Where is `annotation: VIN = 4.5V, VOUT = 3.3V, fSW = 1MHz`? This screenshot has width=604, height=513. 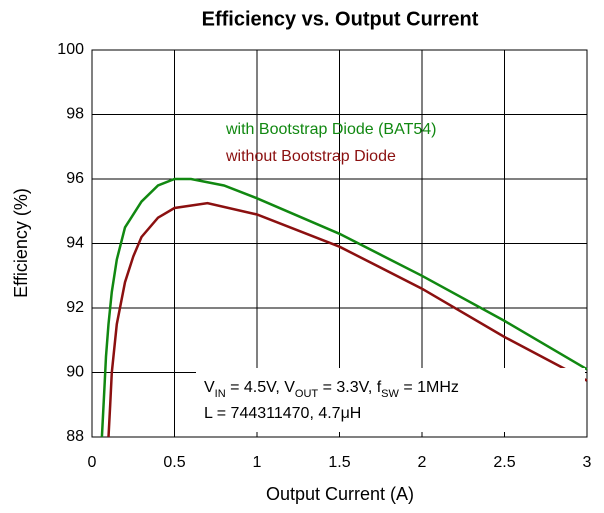 annotation: VIN = 4.5V, VOUT = 3.3V, fSW = 1MHz is located at coordinates (331, 389).